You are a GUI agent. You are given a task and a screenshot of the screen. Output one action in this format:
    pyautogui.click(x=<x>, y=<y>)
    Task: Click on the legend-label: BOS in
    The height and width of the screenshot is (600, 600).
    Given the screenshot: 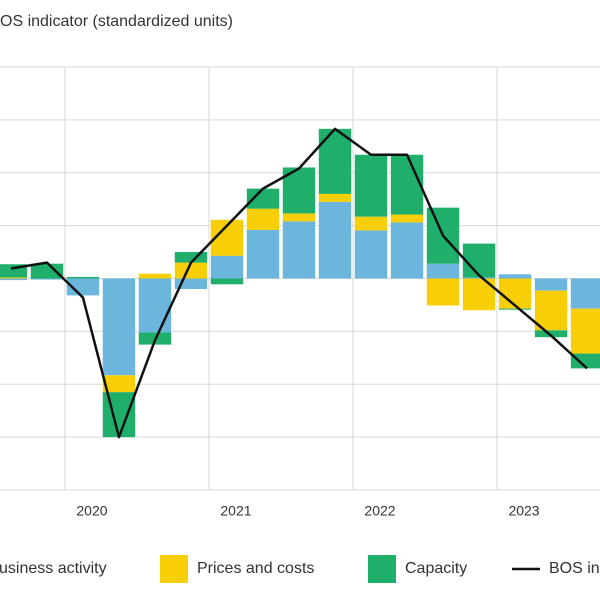 What is the action you would take?
    pyautogui.click(x=574, y=568)
    